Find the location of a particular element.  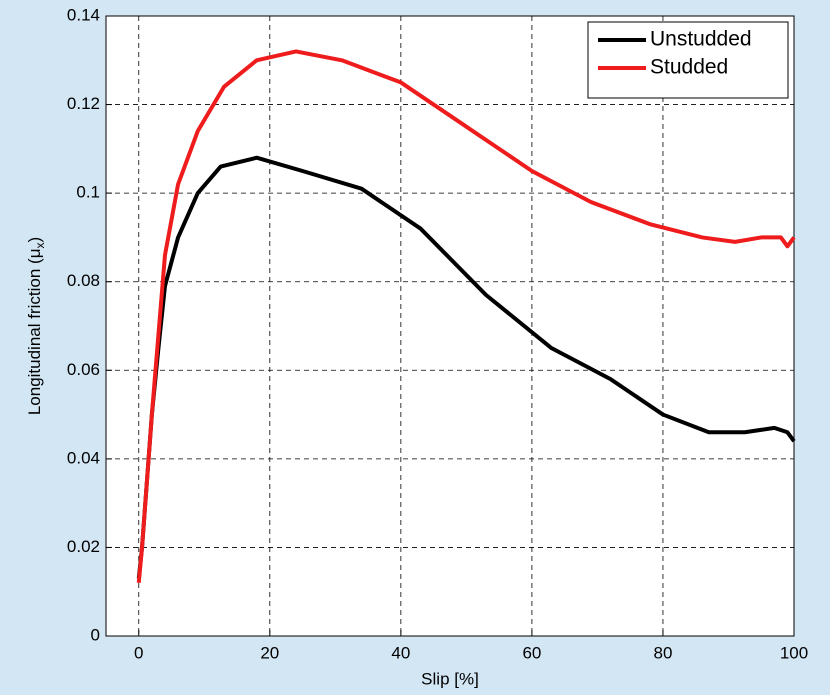

y-axis-label: Longitudinal friction (μx) is located at coordinates (36, 326).